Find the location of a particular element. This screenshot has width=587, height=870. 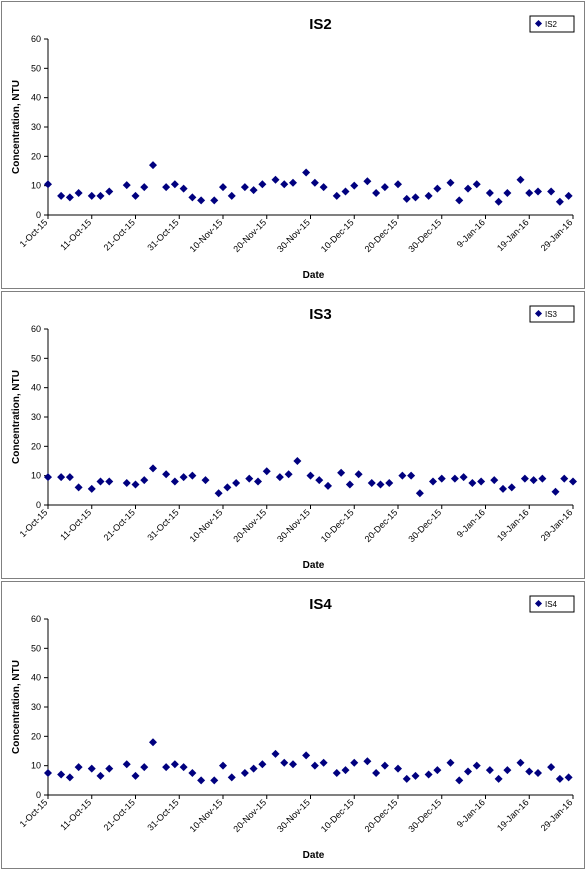

legend-label: IS2 is located at coordinates (551, 24).